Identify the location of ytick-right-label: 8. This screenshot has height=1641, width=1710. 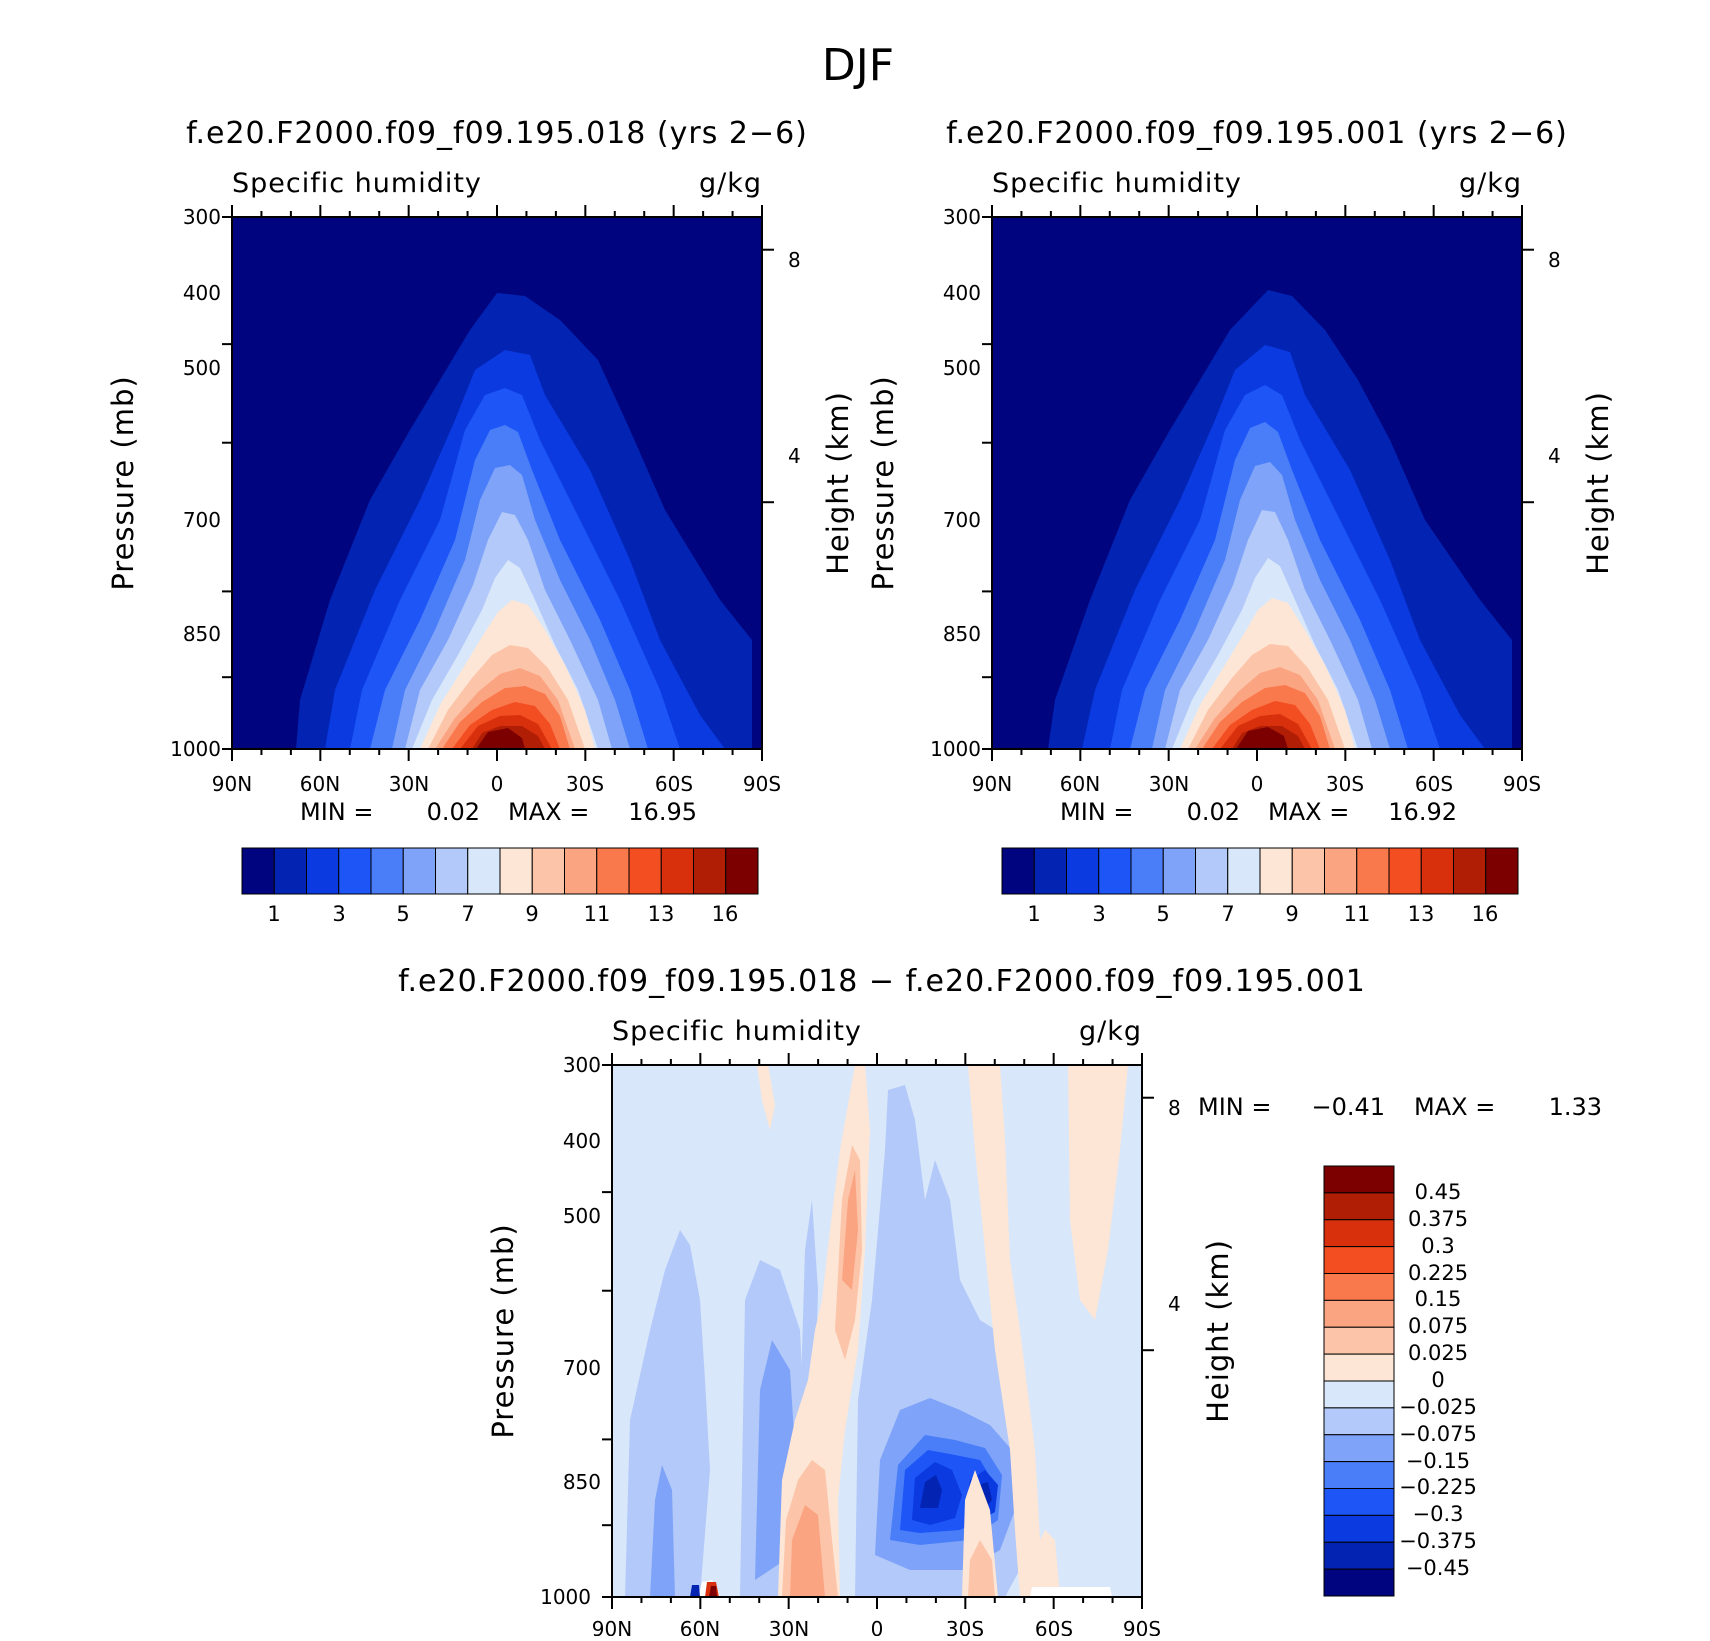
(794, 260).